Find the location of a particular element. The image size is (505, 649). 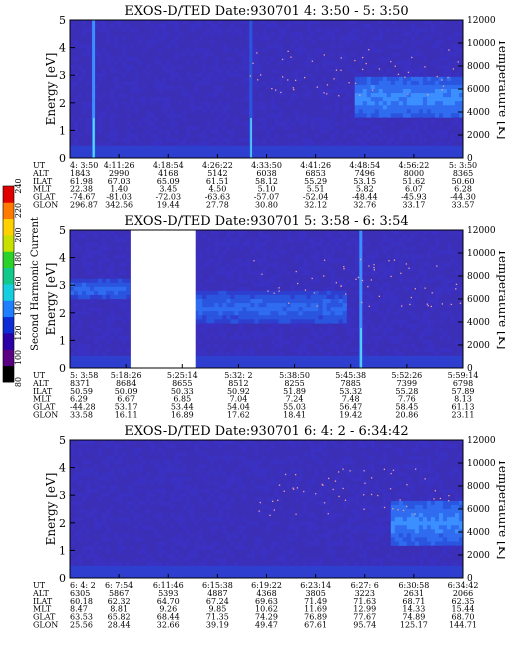

info-cell: 296.87 is located at coordinates (84, 205).